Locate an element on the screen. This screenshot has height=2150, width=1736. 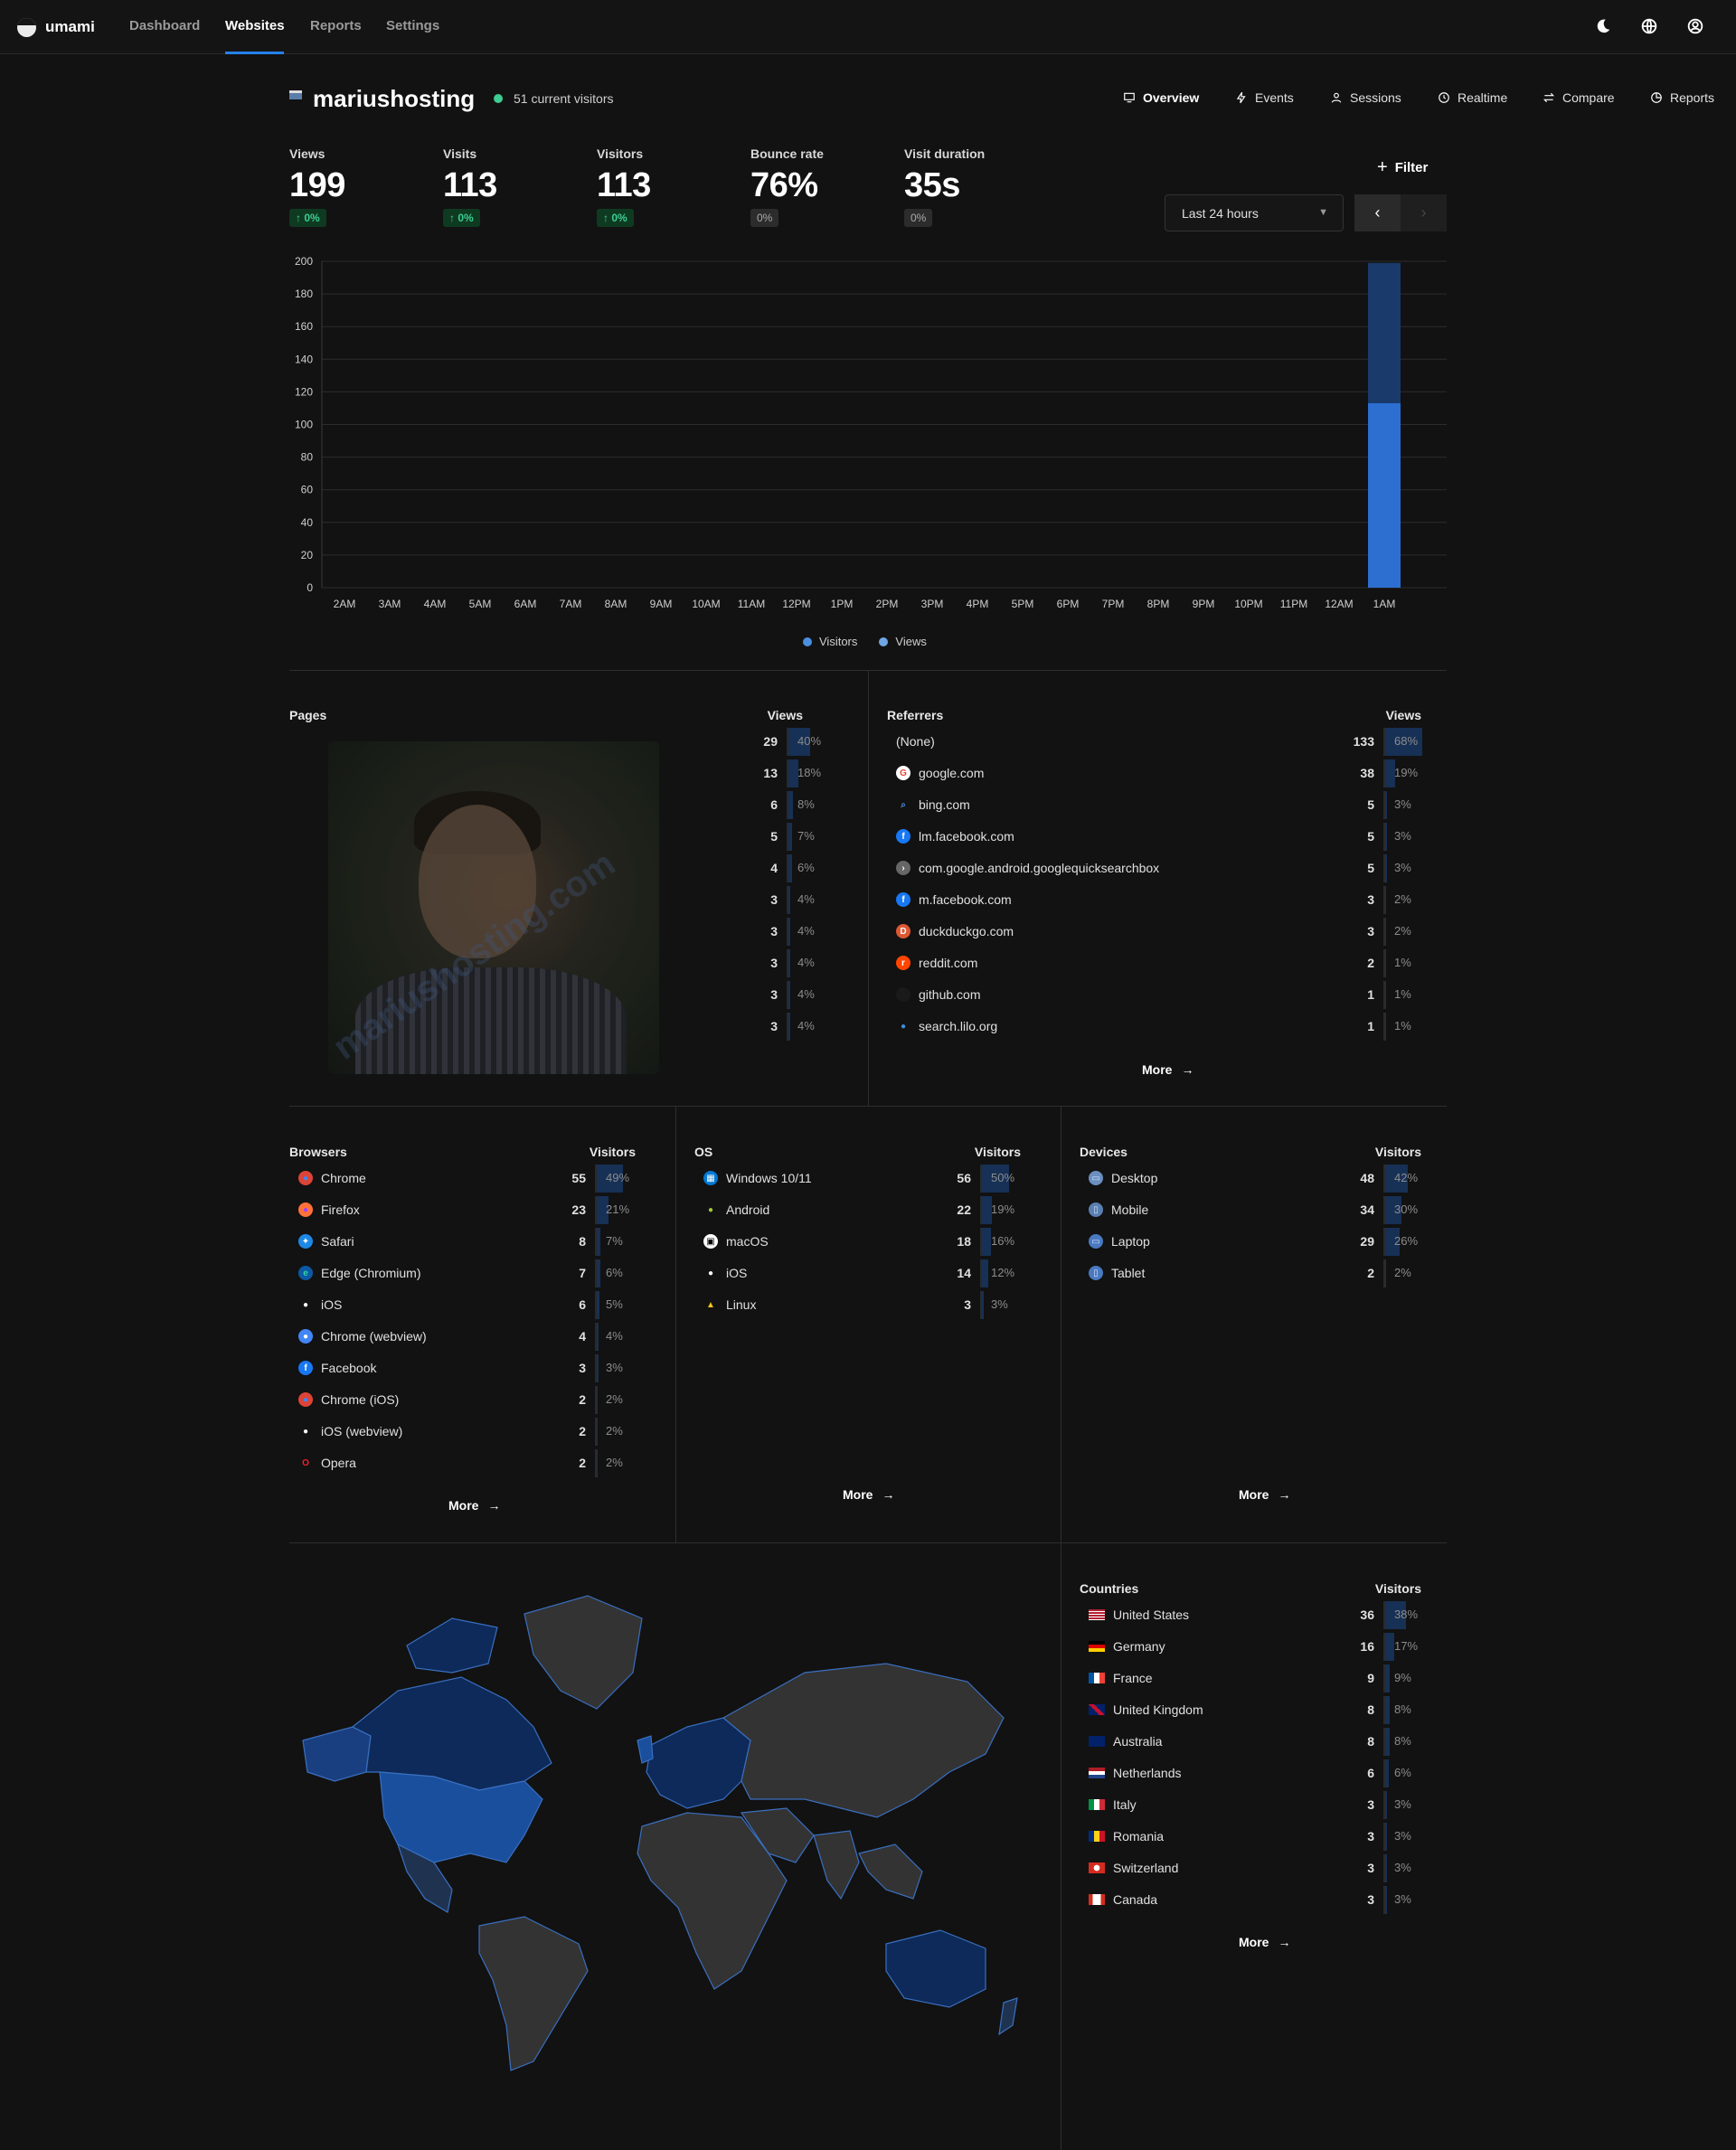
tab-compare: Compare is located at coordinates (1579, 97).